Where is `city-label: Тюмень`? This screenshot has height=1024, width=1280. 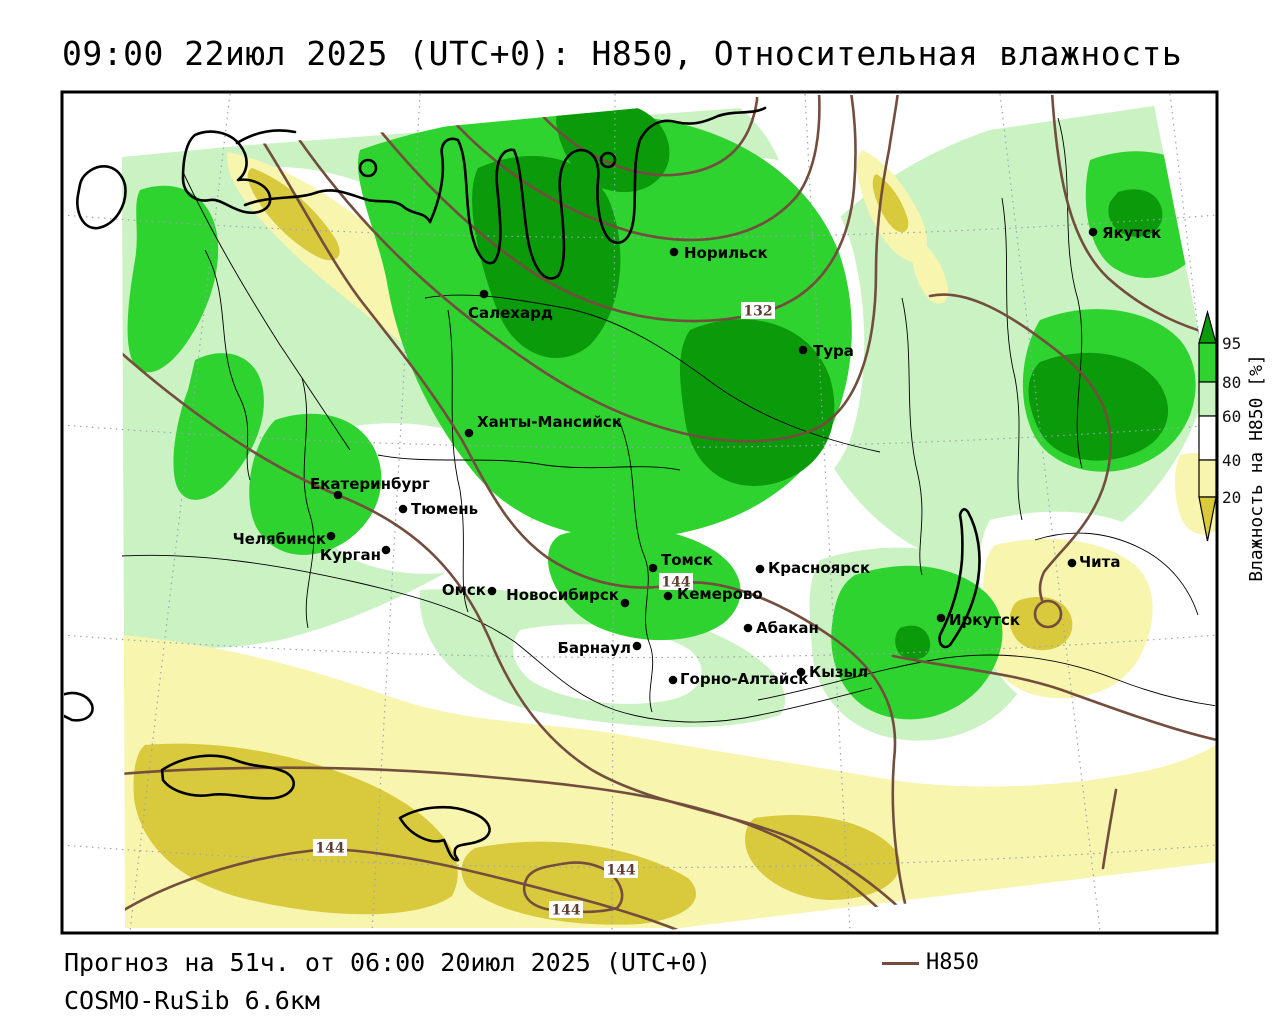
city-label: Тюмень is located at coordinates (444, 509).